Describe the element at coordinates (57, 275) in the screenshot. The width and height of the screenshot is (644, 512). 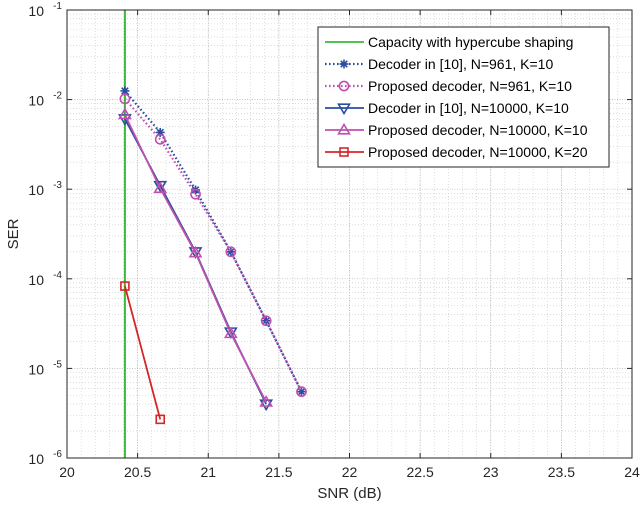
I see `y-tick-exponent: -4` at that location.